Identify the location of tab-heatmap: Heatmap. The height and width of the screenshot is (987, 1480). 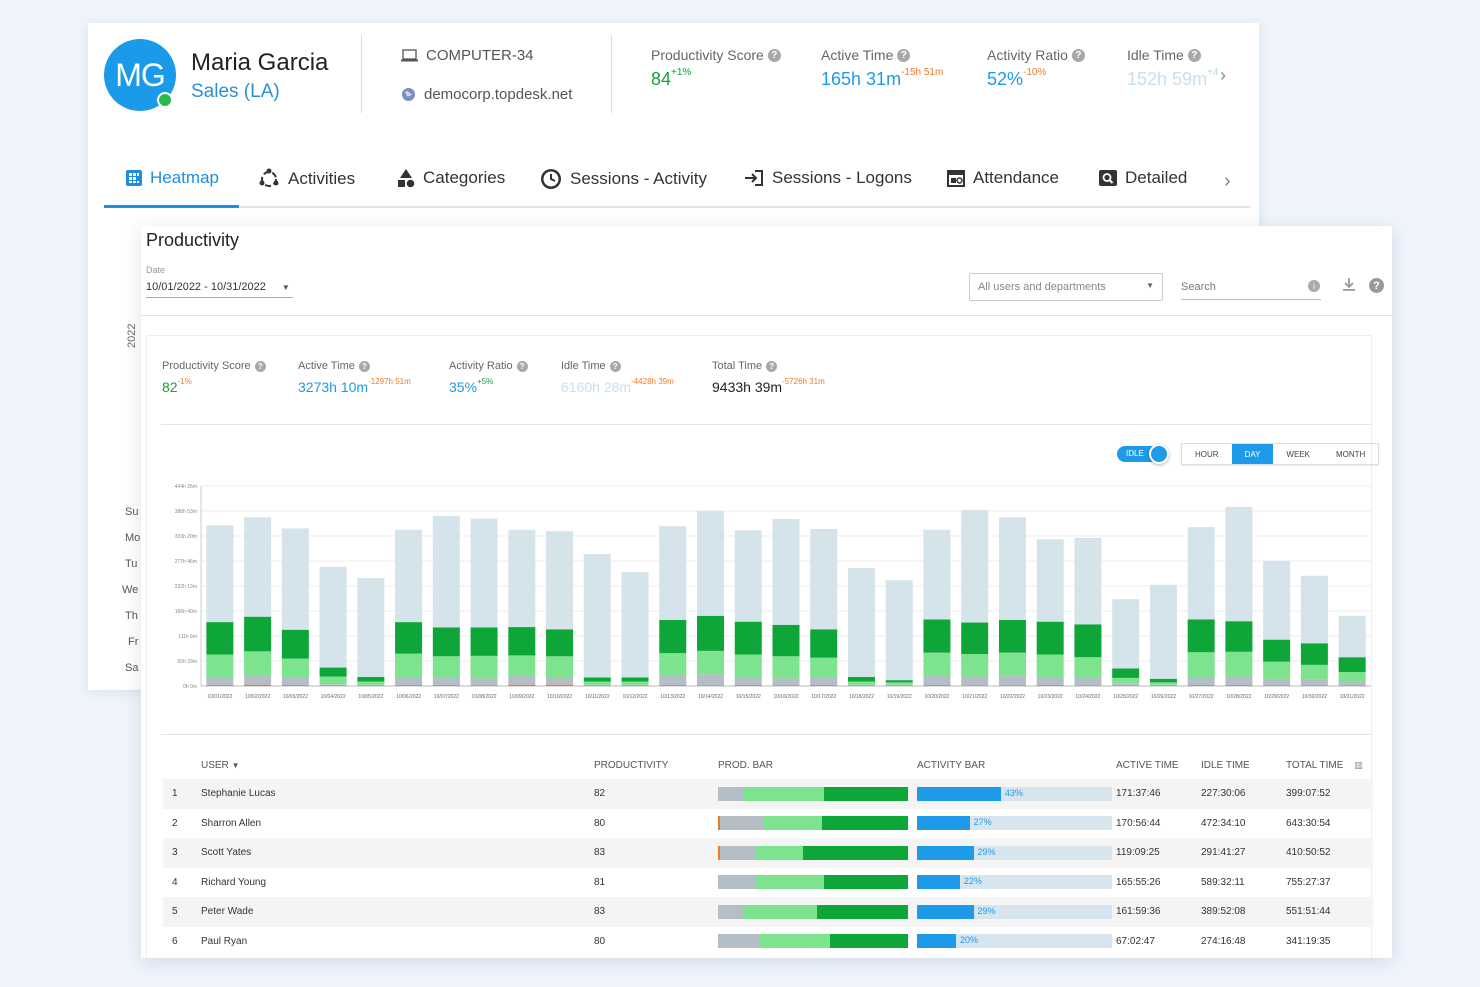
(172, 178).